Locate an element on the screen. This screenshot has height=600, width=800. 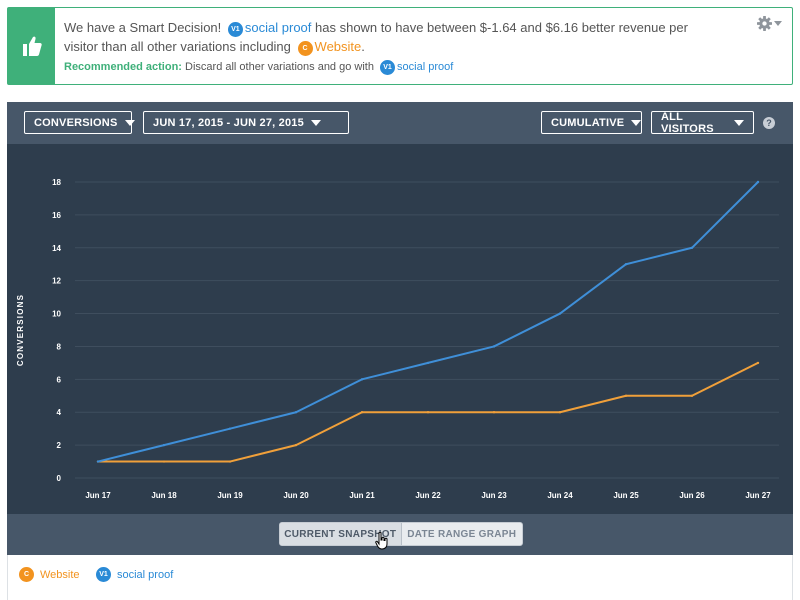
y-tick-label: 0 is located at coordinates (59, 478).